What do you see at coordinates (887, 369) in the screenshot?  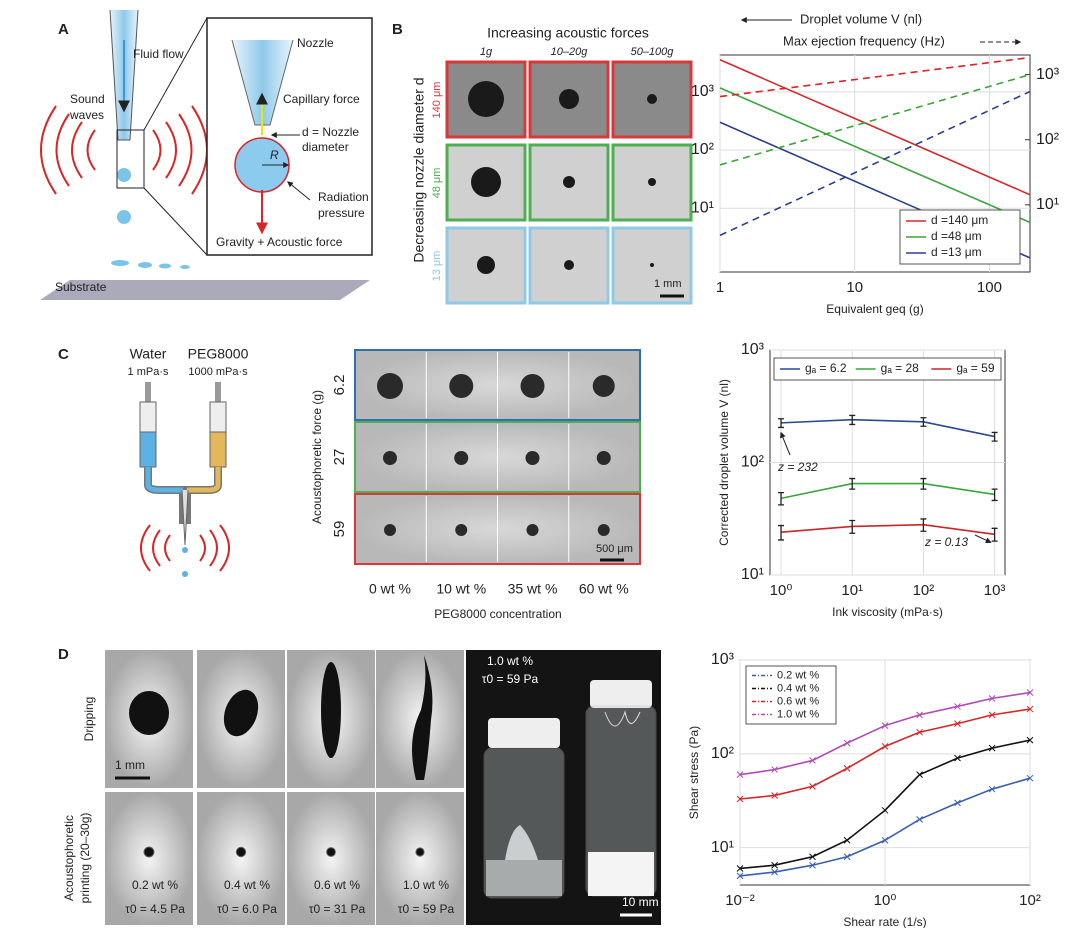 I see `legend-box` at bounding box center [887, 369].